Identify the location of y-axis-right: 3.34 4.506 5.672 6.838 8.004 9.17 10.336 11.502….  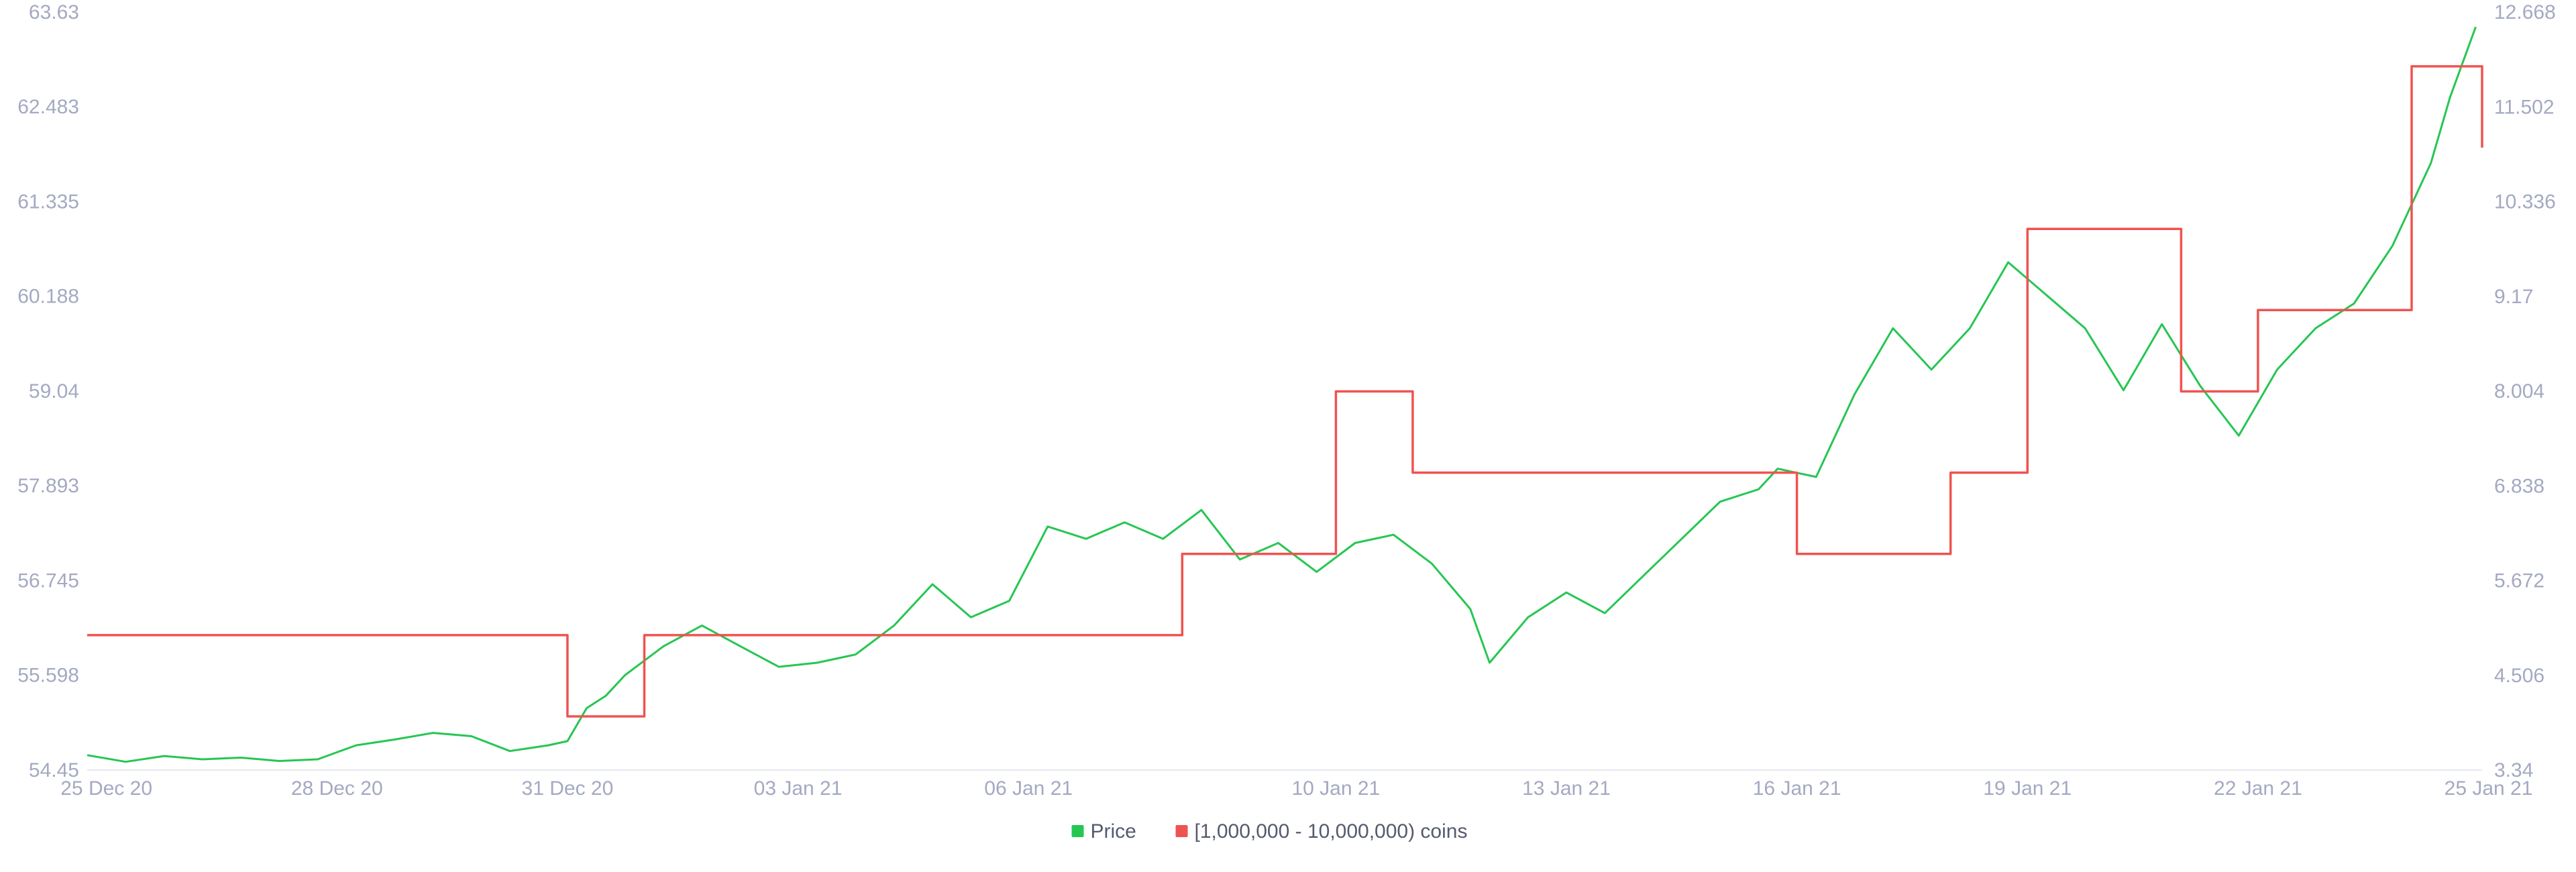
(2525, 391).